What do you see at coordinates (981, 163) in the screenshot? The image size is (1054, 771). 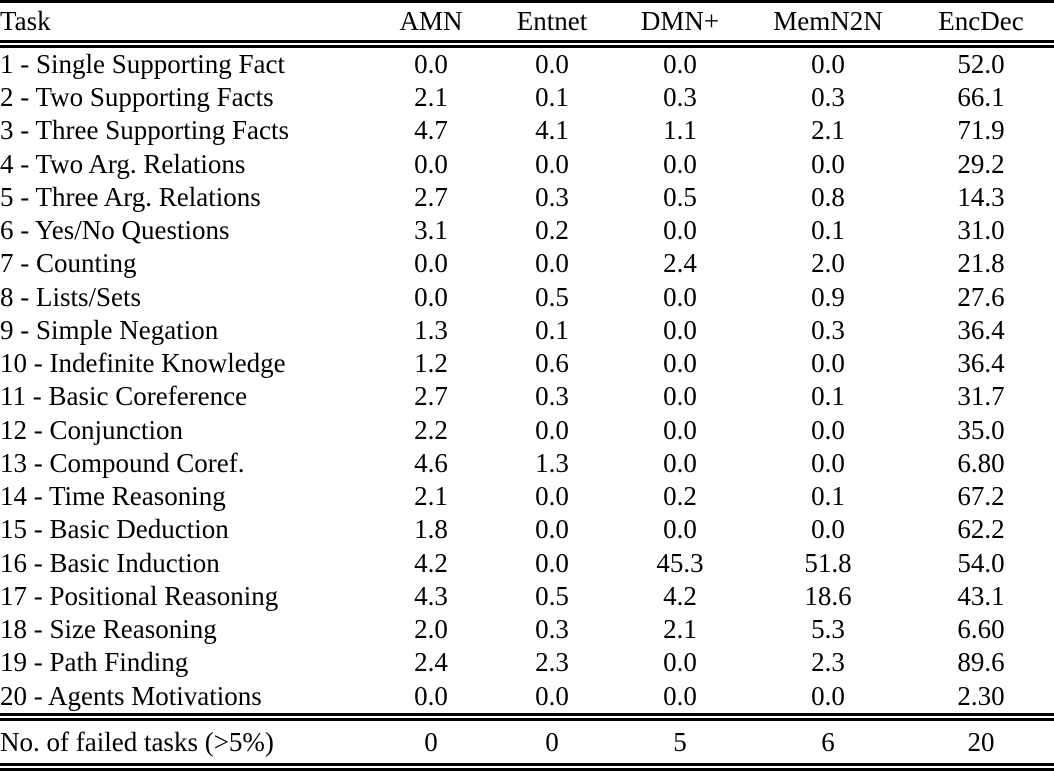 I see `value-cell: 29.2` at bounding box center [981, 163].